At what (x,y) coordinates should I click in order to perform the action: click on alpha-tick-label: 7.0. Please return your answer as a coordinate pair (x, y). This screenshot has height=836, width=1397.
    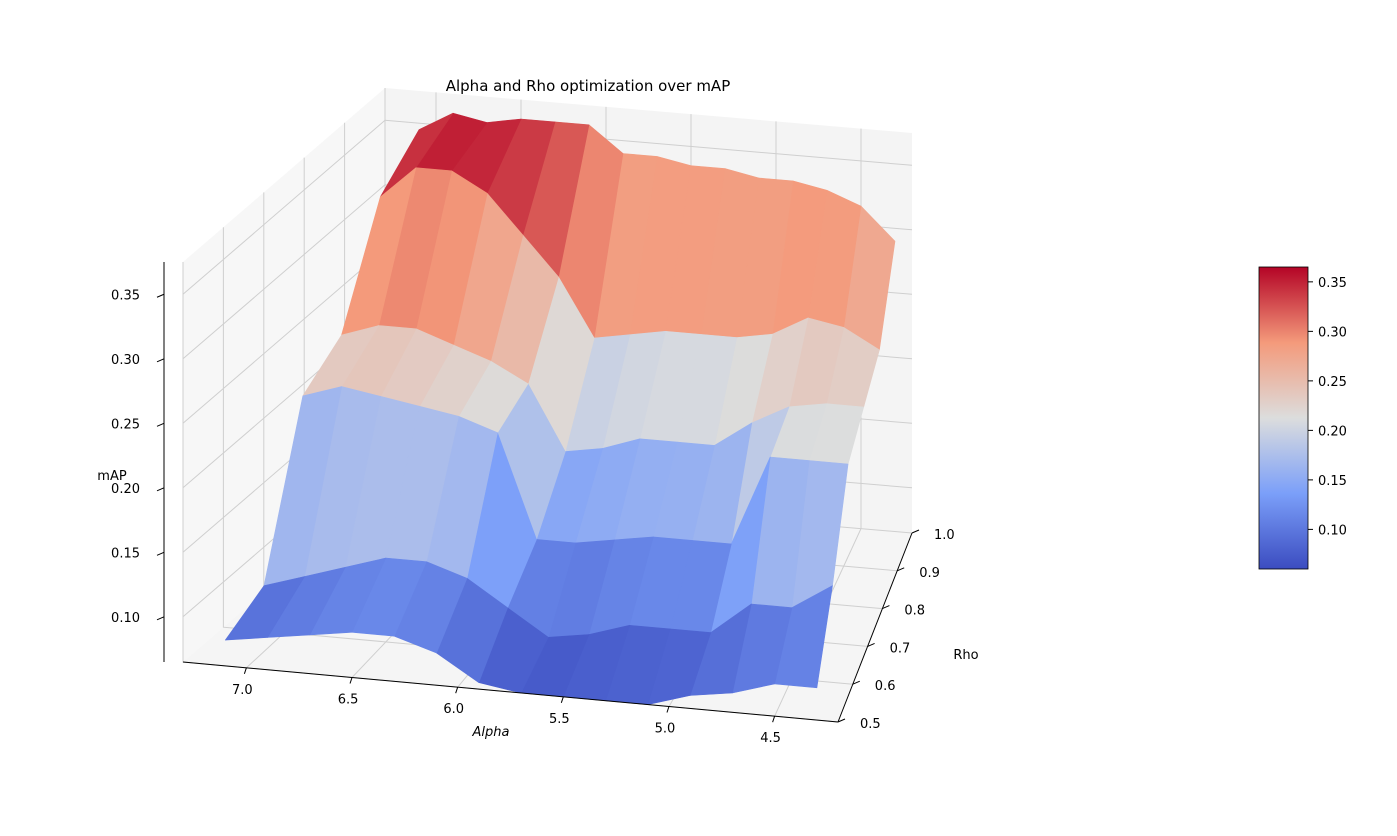
    Looking at the image, I should click on (242, 690).